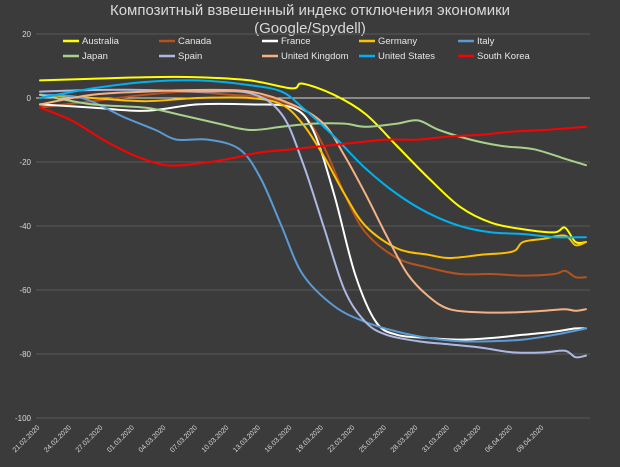 The image size is (620, 467). Describe the element at coordinates (436, 439) in the screenshot. I see `x-tick-label: 31.03.2020` at that location.